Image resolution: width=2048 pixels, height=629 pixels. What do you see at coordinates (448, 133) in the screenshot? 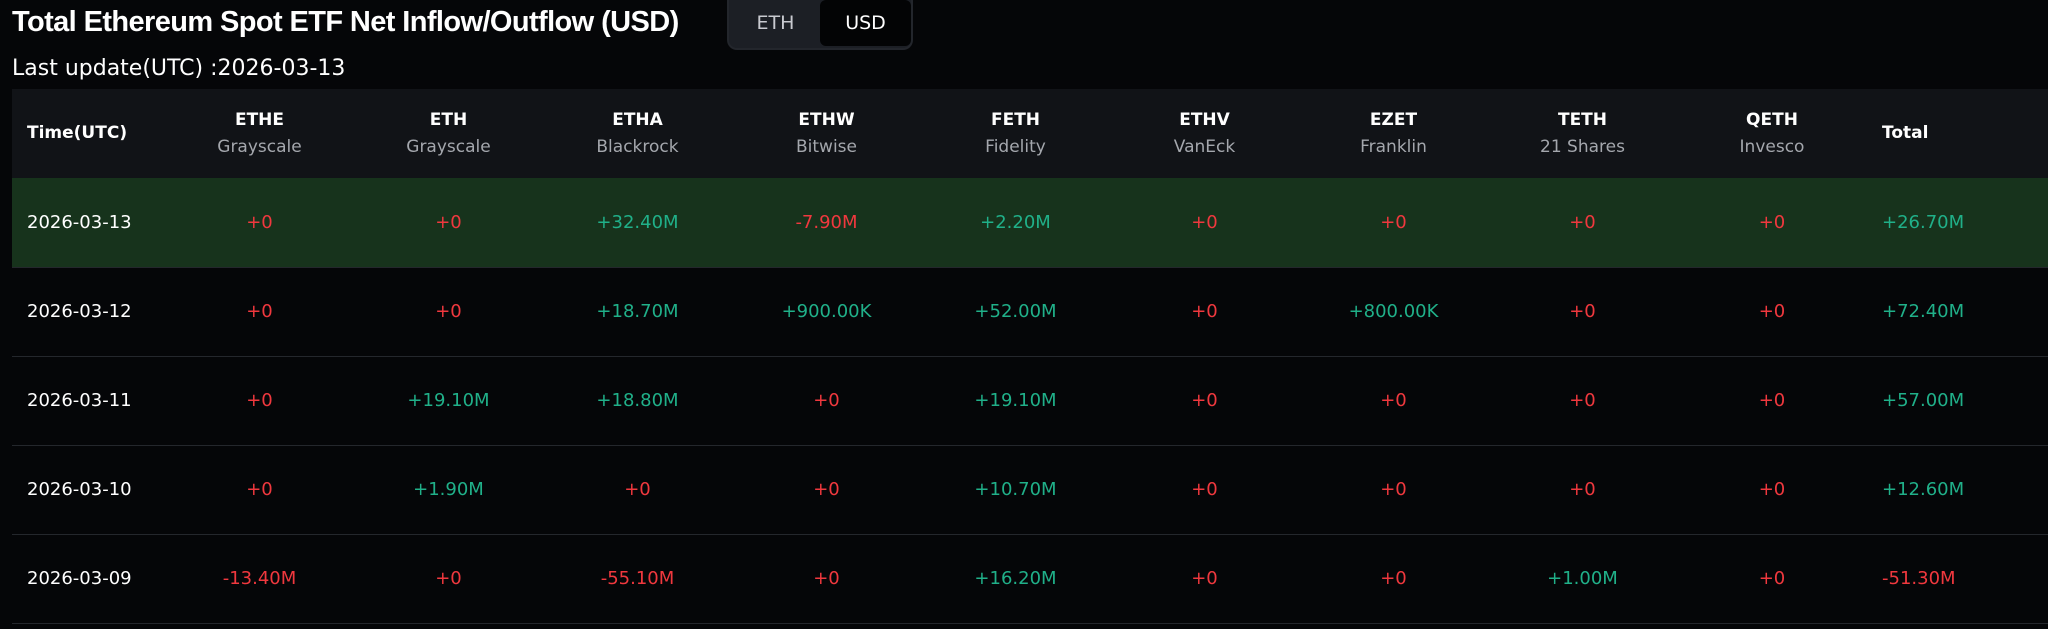
I see `column-header-eth: ETH Grayscale` at bounding box center [448, 133].